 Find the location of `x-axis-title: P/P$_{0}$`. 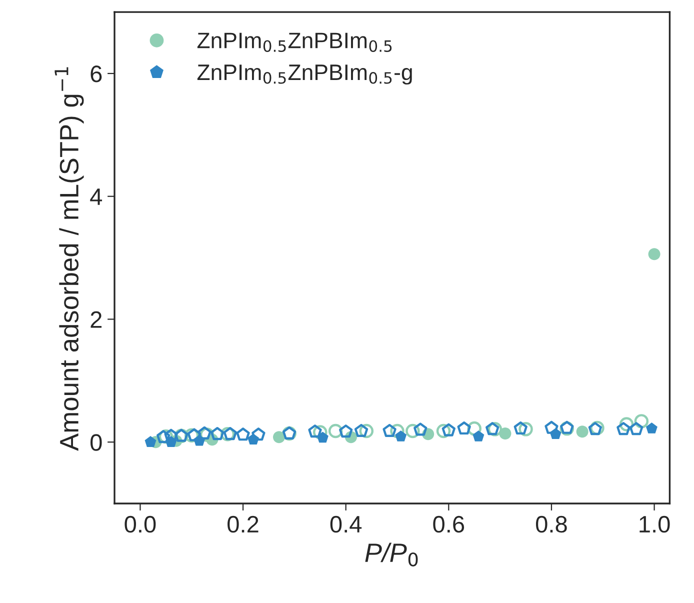

x-axis-title: P/P$_{0}$ is located at coordinates (391, 554).